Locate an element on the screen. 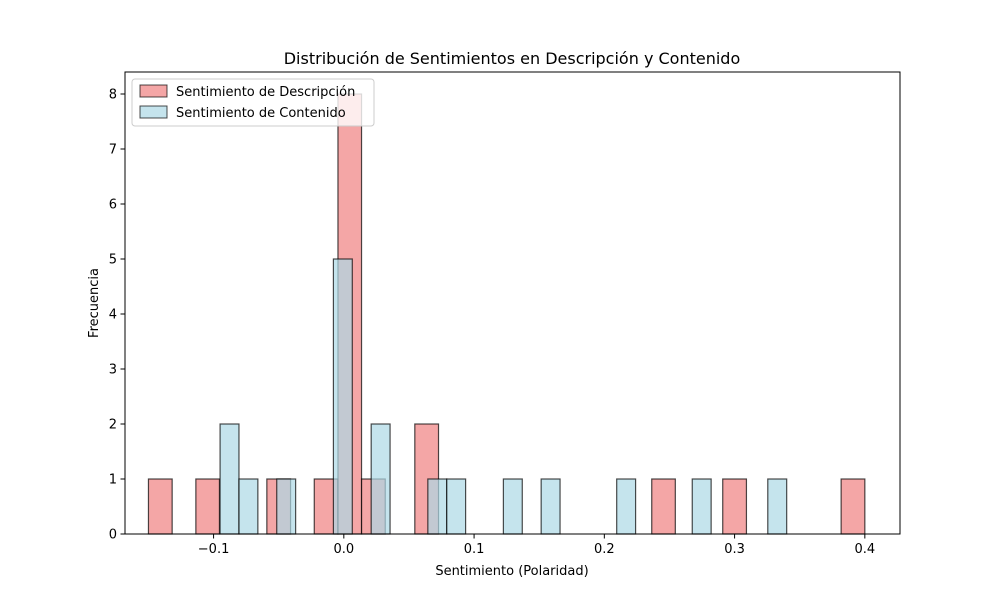  y-tick-label: 0 is located at coordinates (113, 535).